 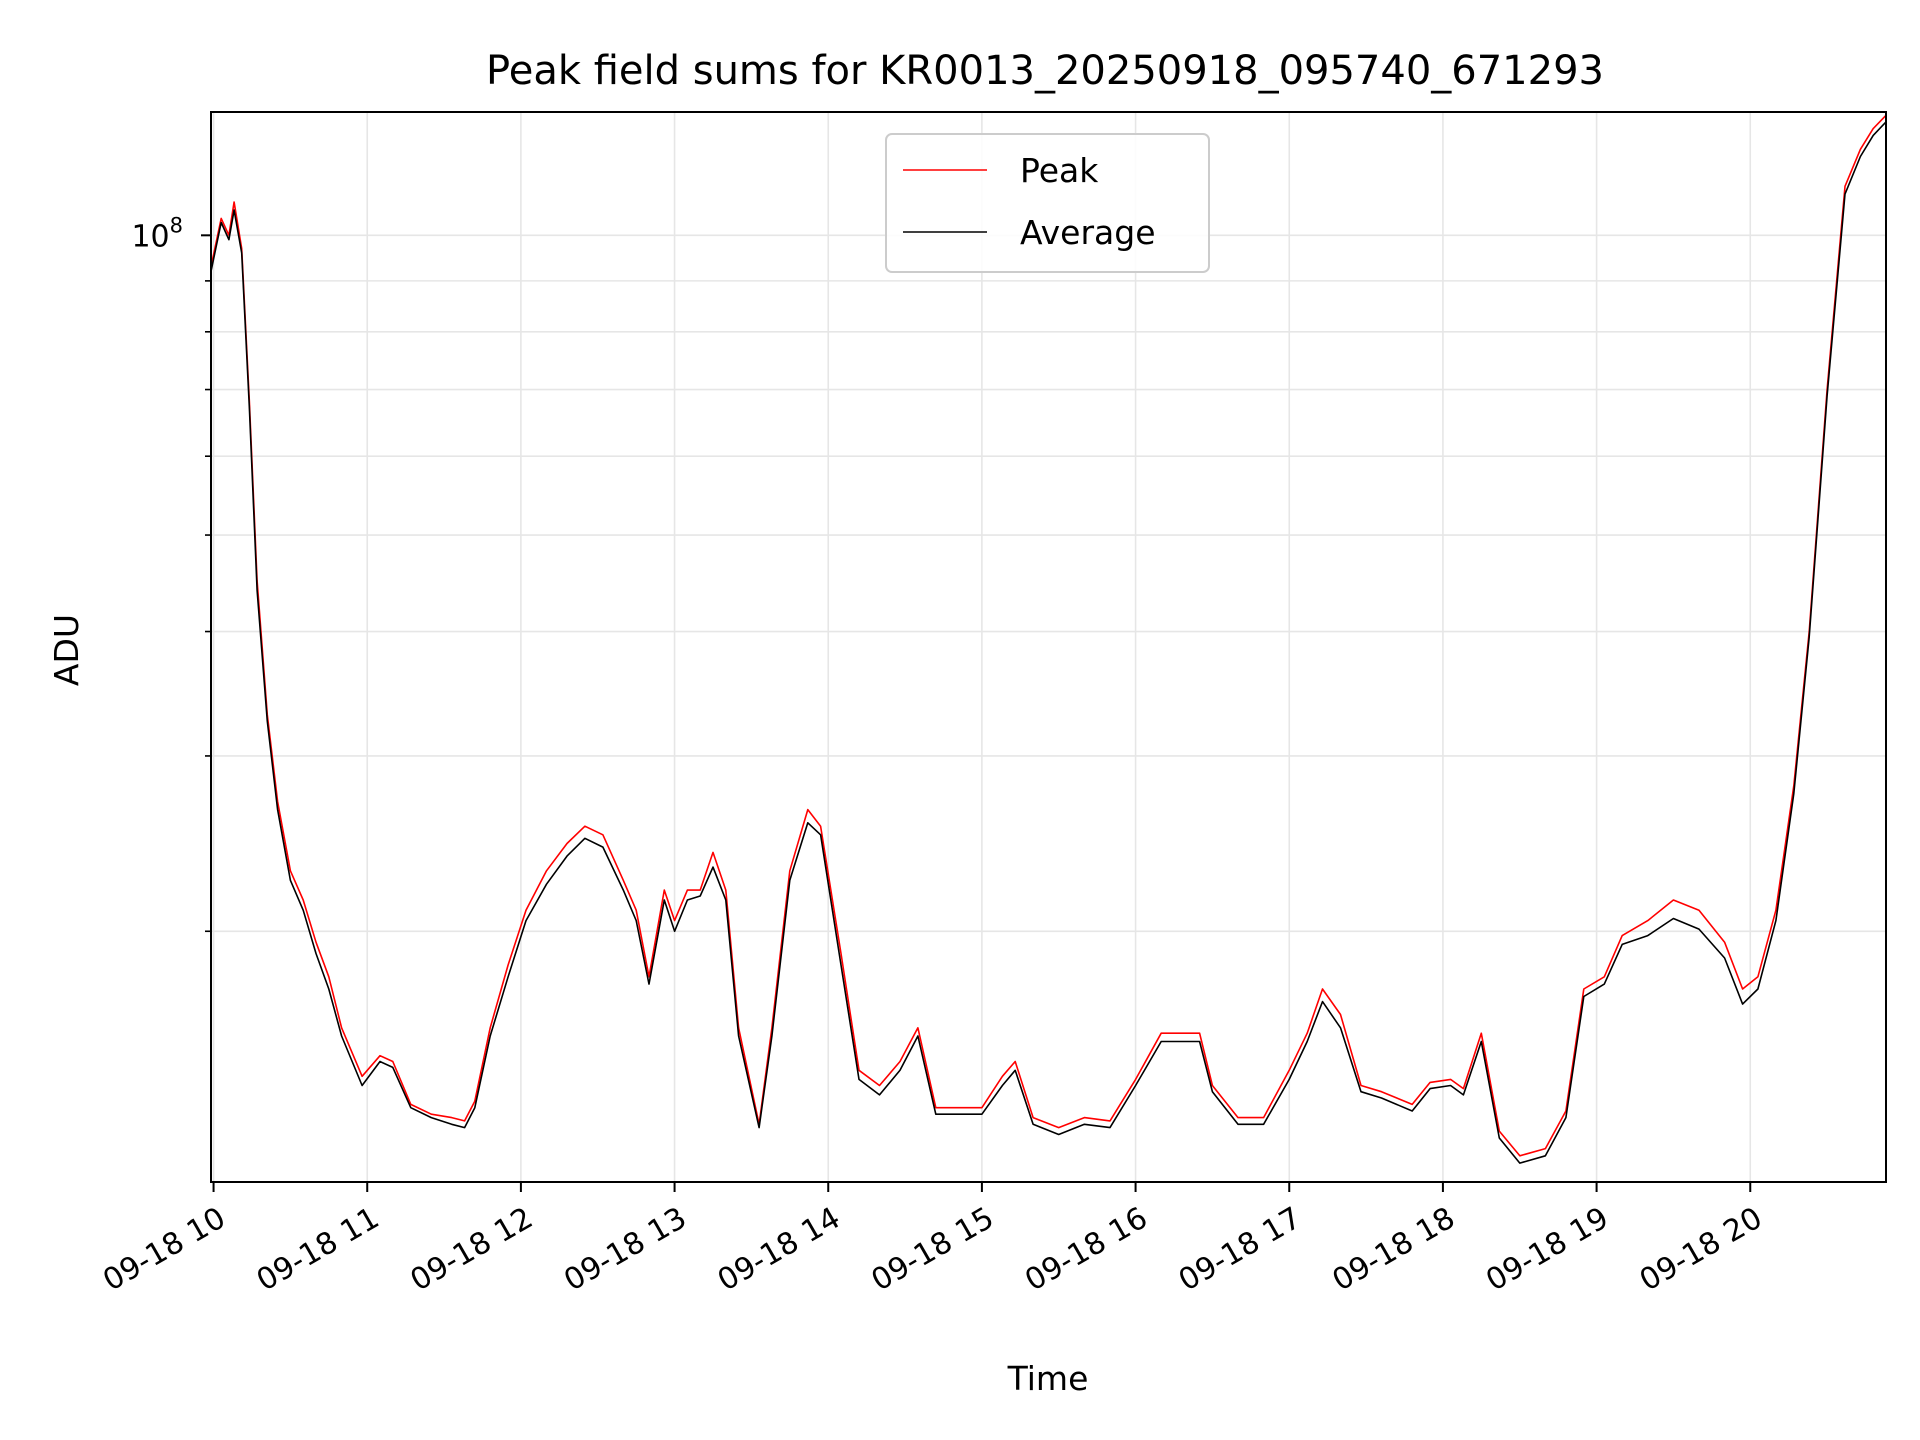 I want to click on legend-label-peak: Peak, so click(x=1059, y=170).